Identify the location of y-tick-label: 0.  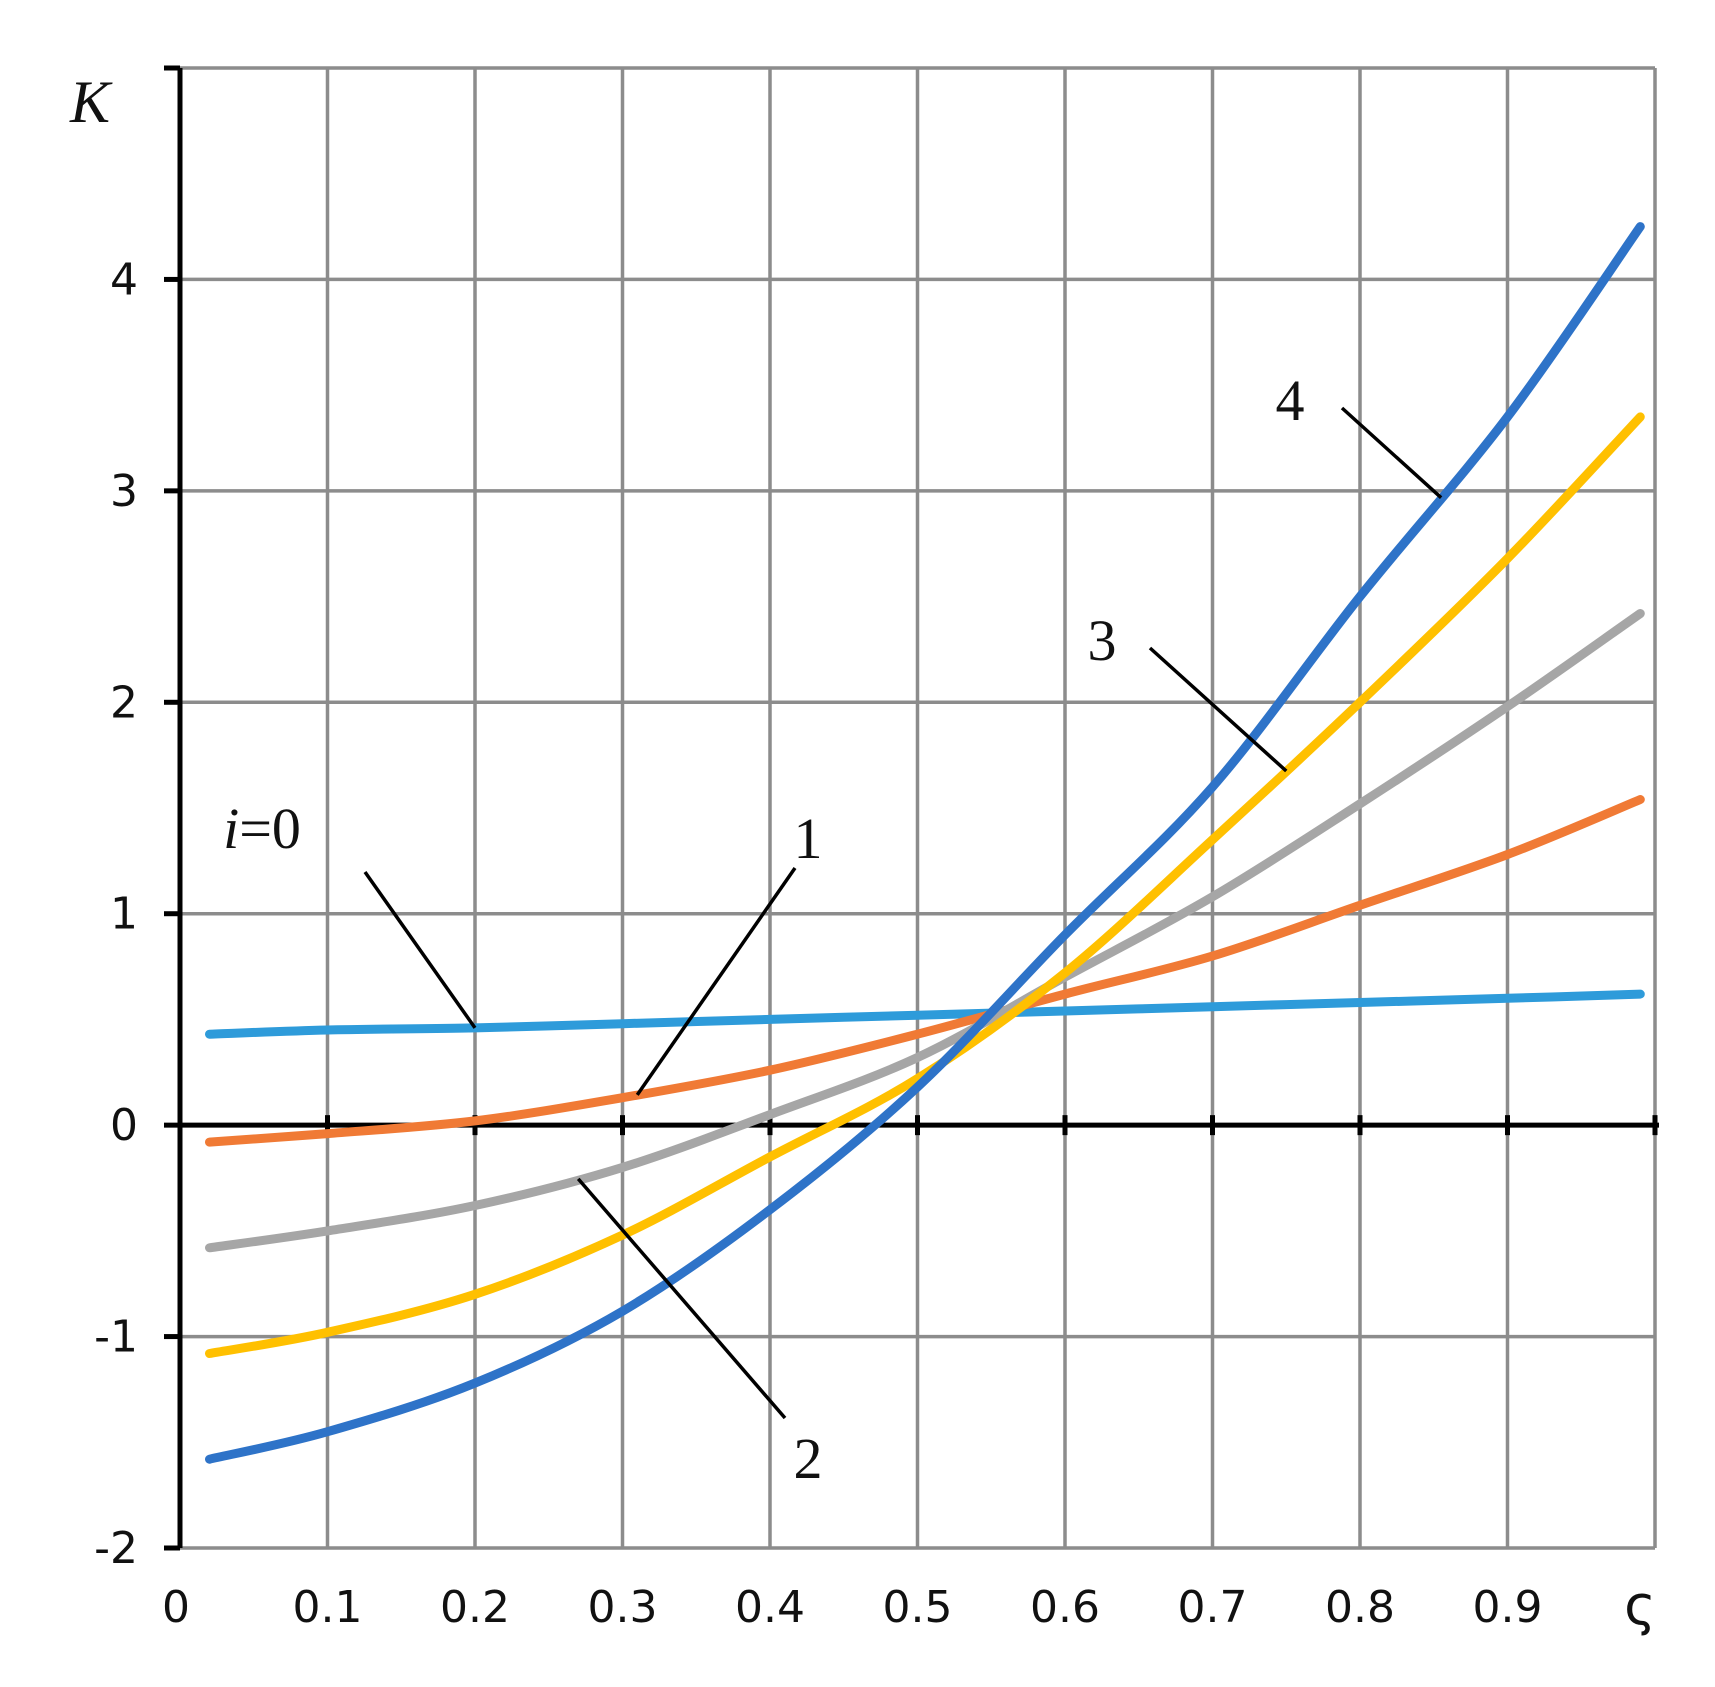
(124, 1125).